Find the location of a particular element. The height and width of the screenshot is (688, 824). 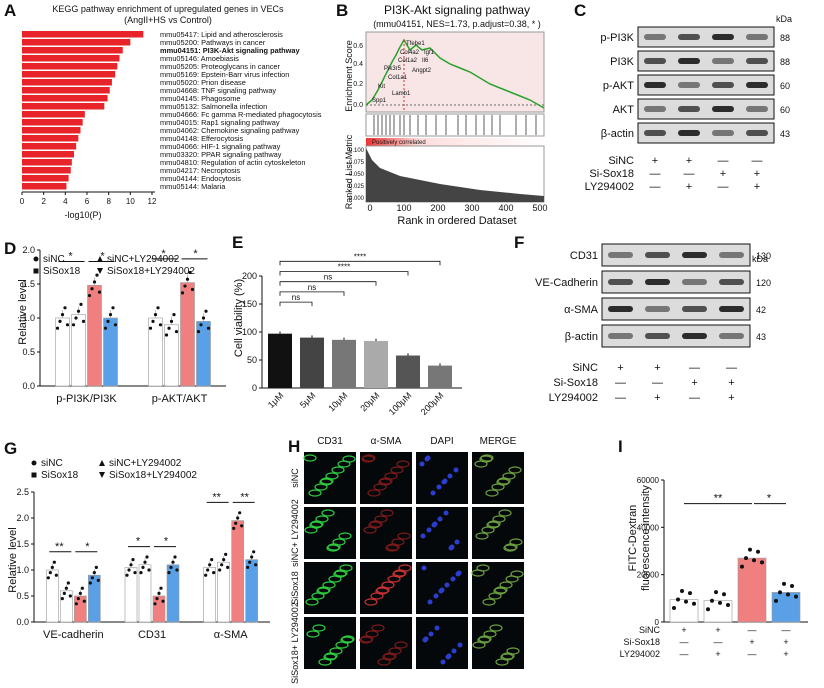

panel-b-hits is located at coordinates (455, 125).